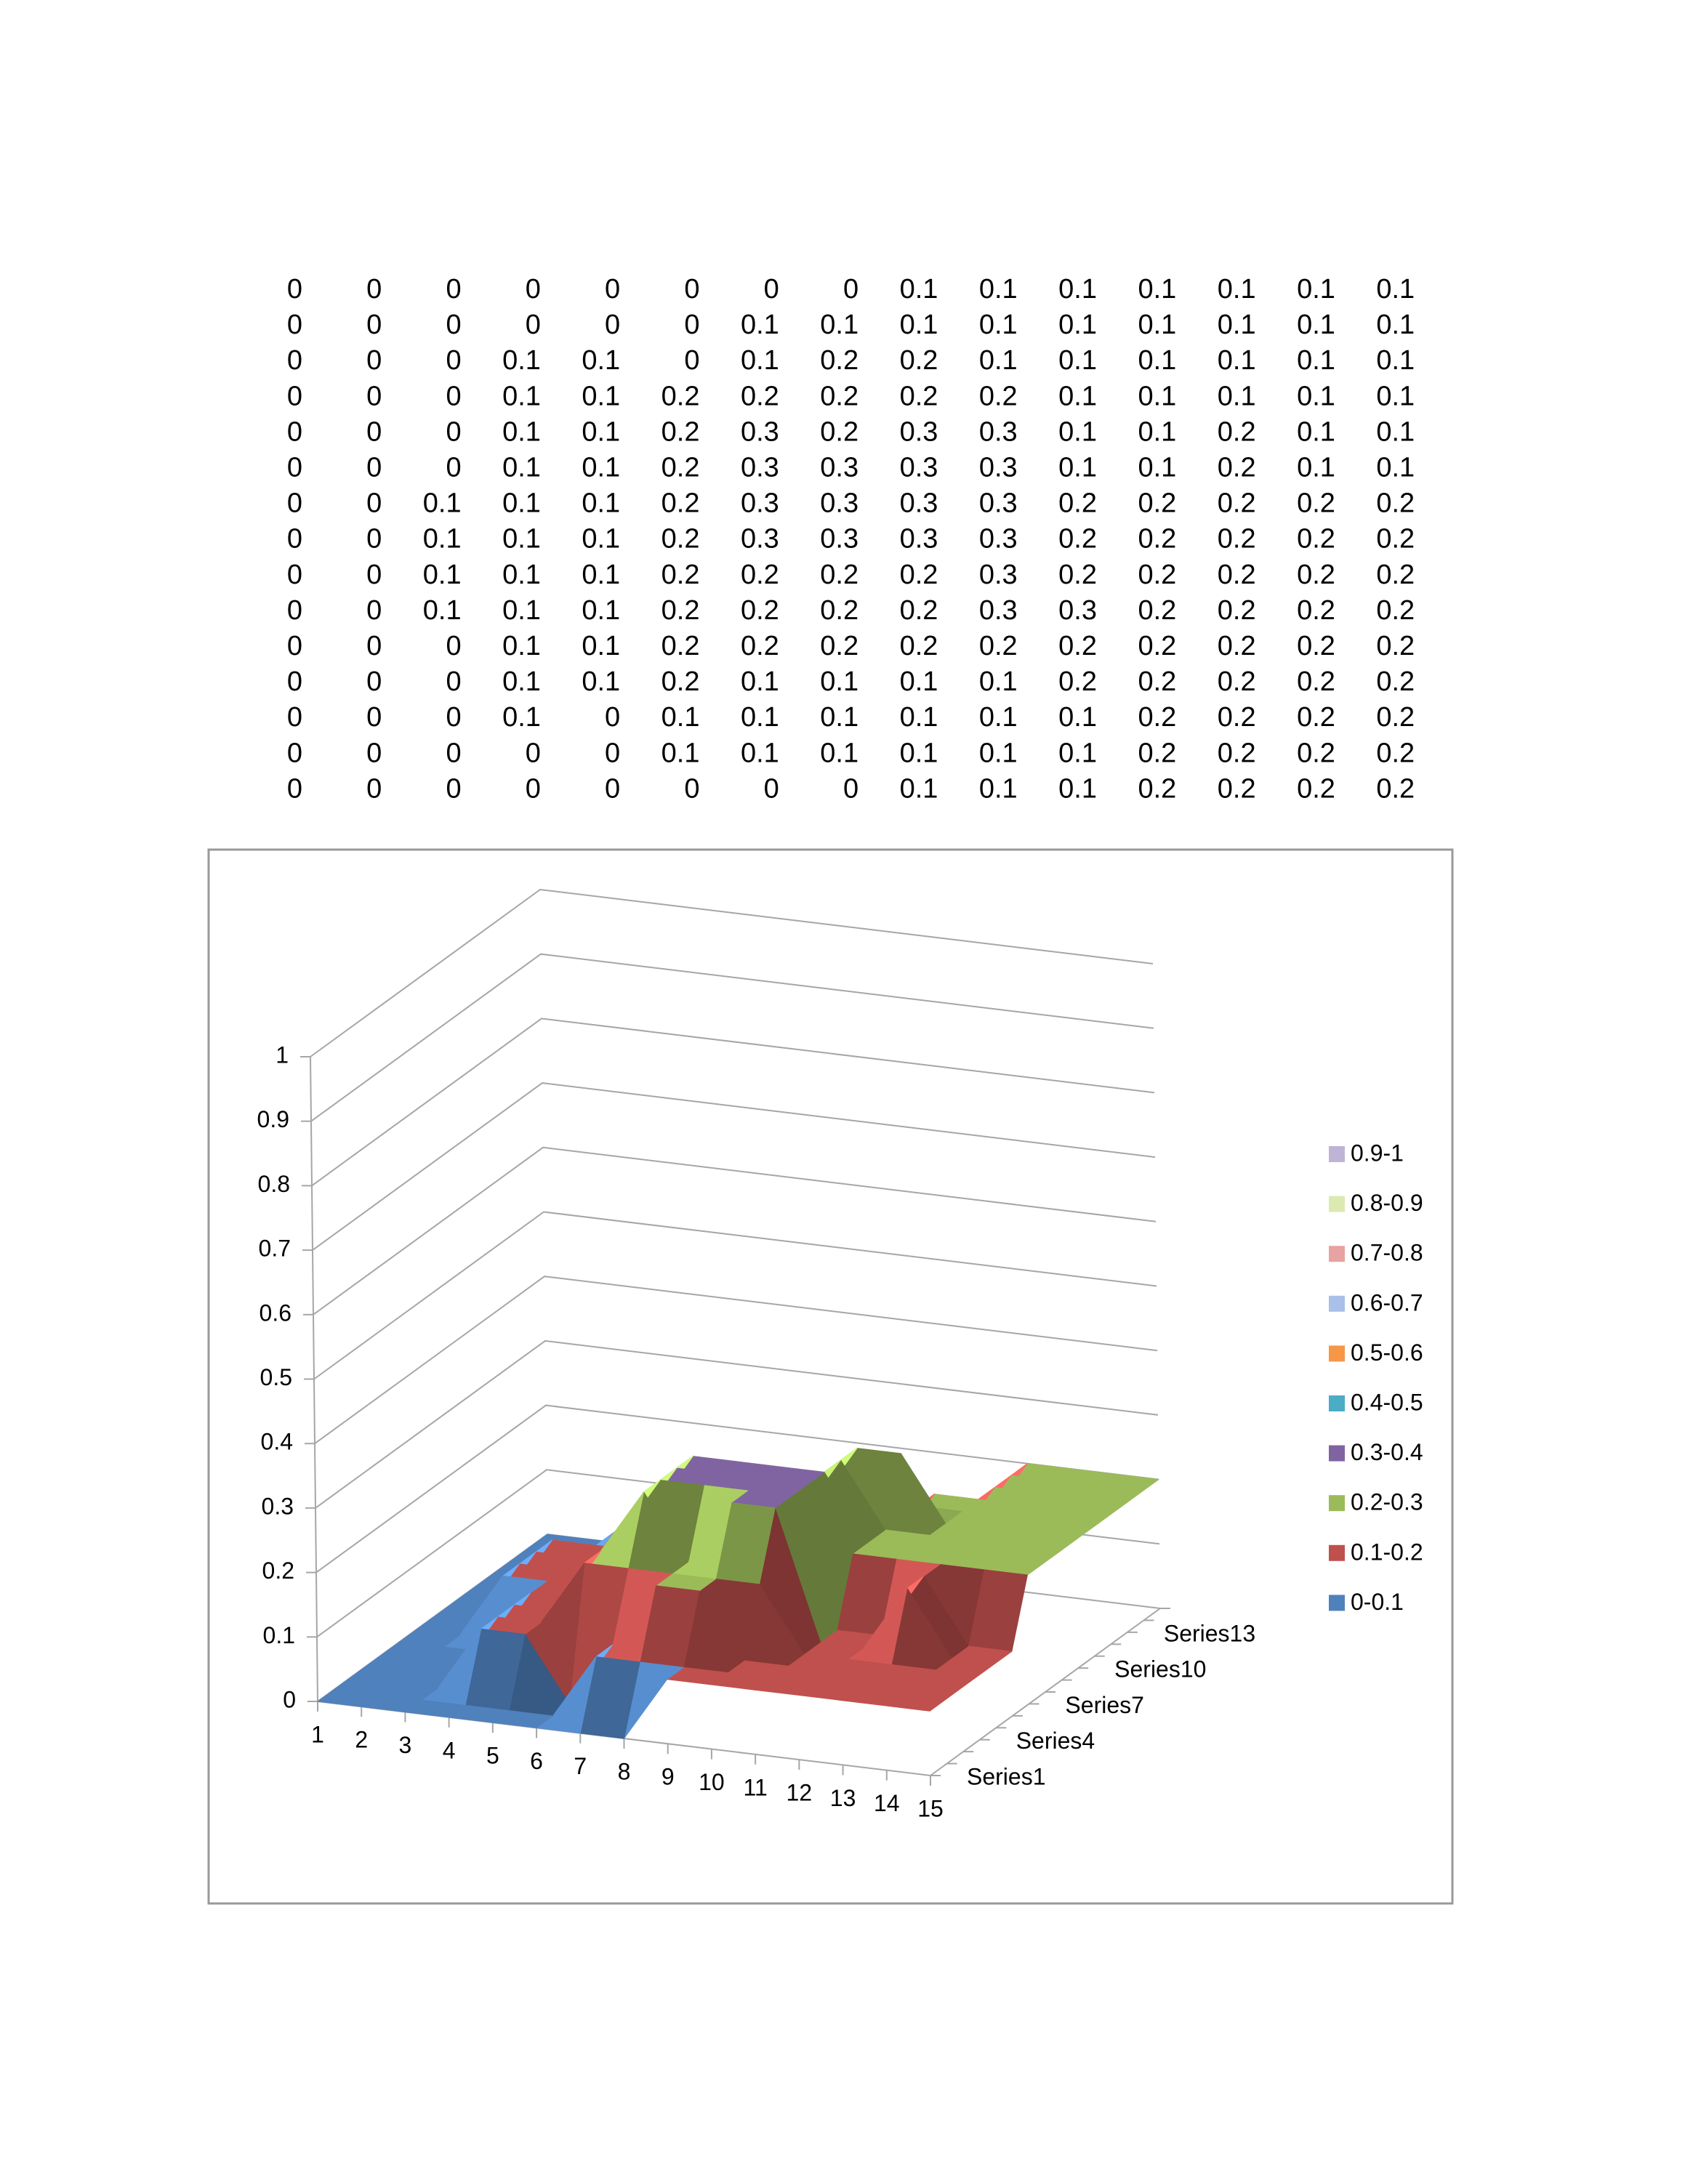 This screenshot has width=1685, height=2184. Describe the element at coordinates (276, 1377) in the screenshot. I see `z-tick-label: 0.5` at that location.